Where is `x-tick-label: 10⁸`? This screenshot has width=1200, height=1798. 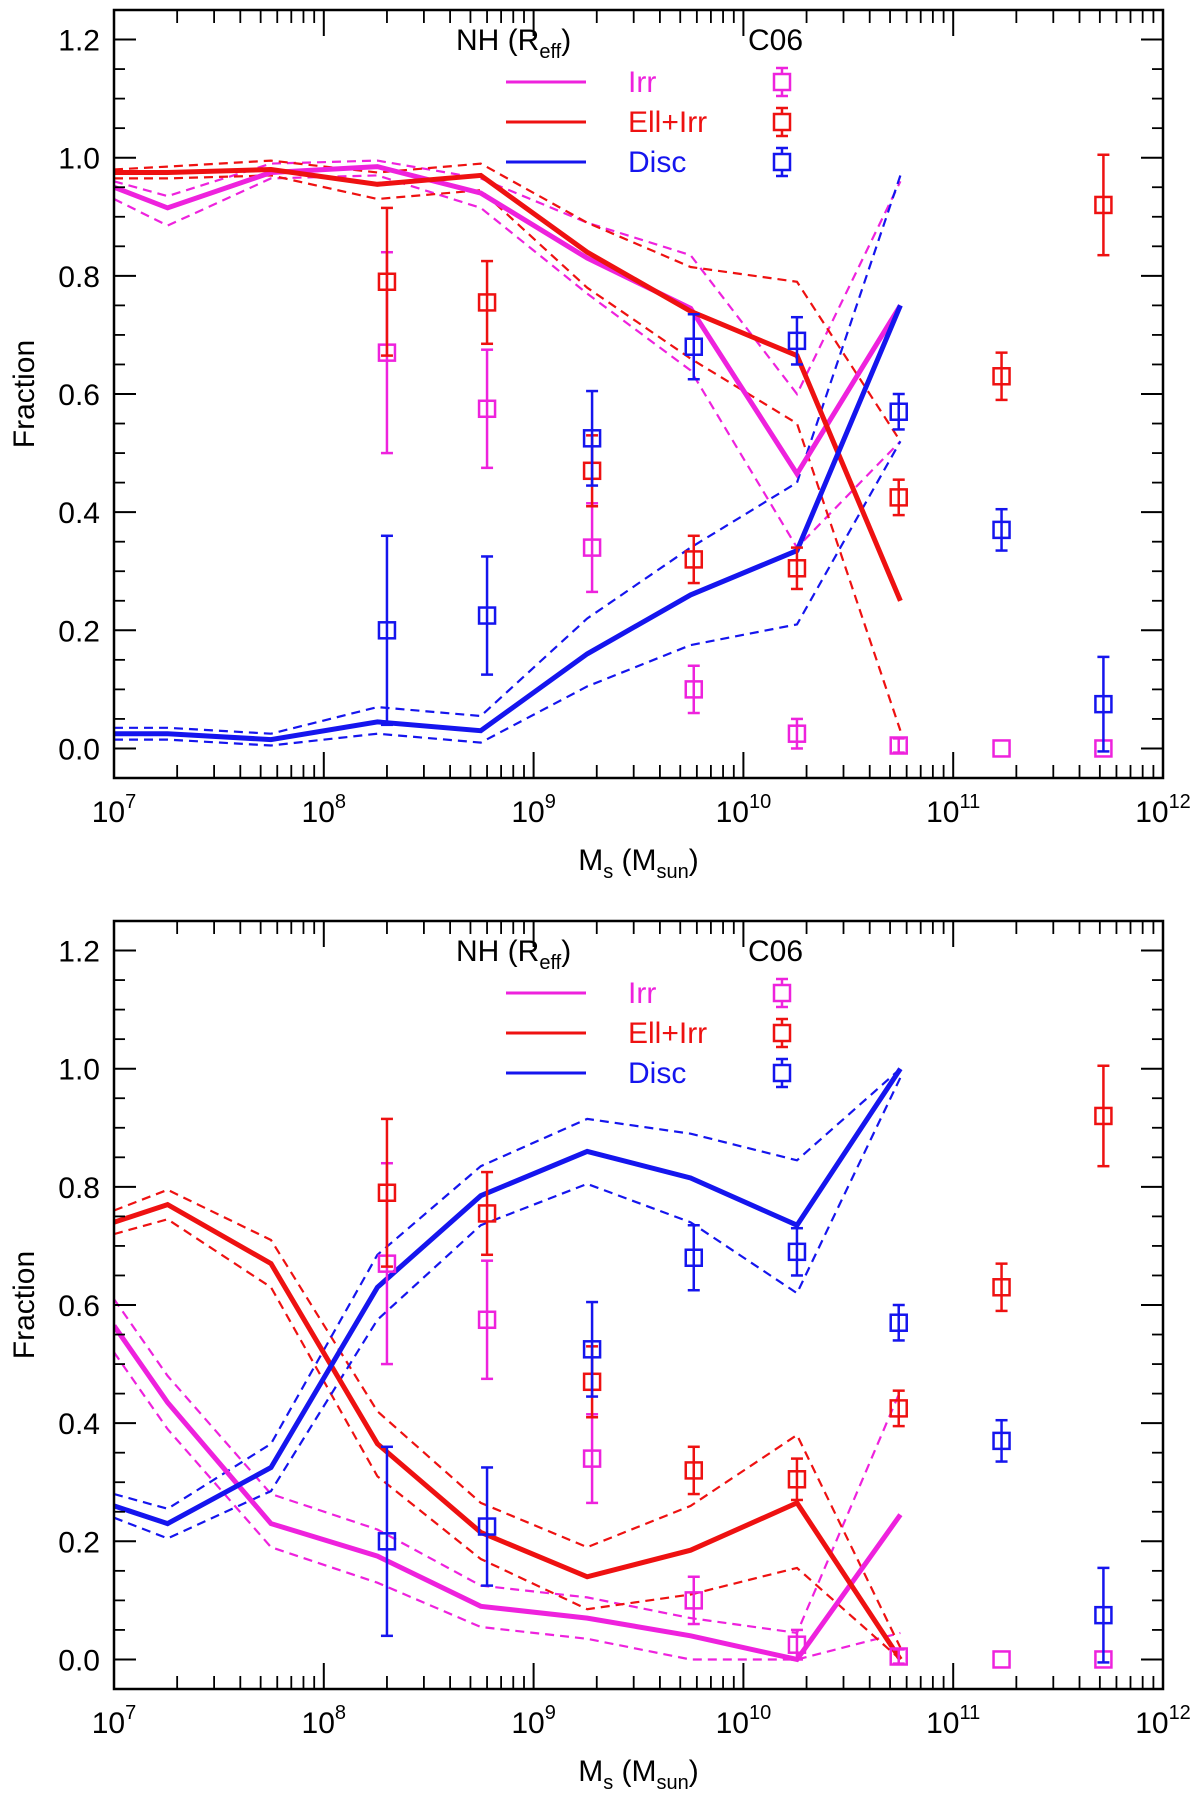
x-tick-label: 10⁸ is located at coordinates (324, 1721).